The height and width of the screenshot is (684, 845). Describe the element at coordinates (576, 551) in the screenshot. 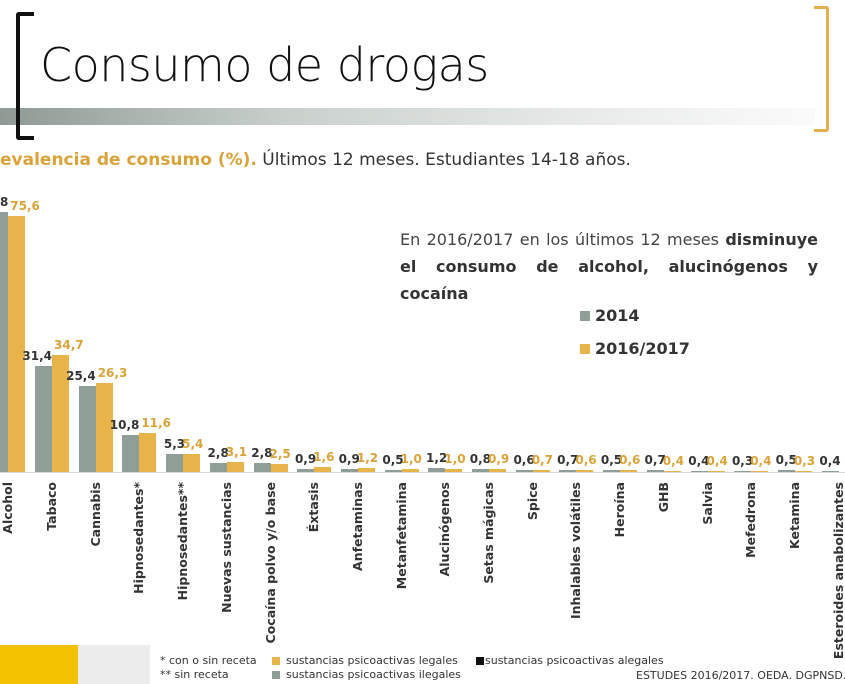

I see `category-text: Inhalables volátiles` at that location.